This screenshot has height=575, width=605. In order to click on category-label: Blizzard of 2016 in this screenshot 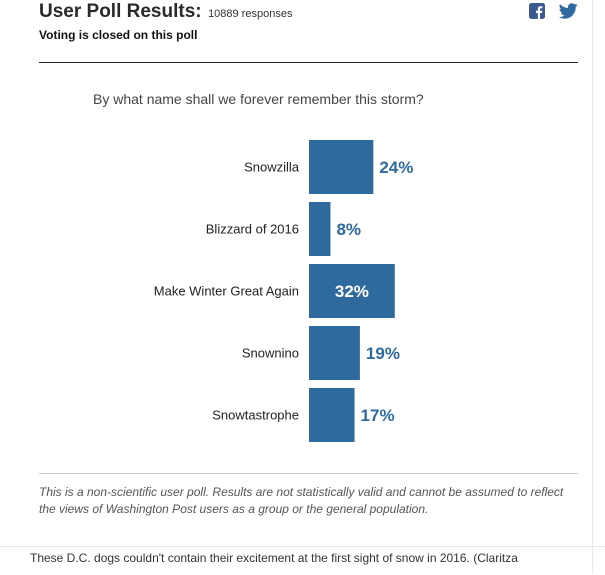, I will do `click(252, 229)`.